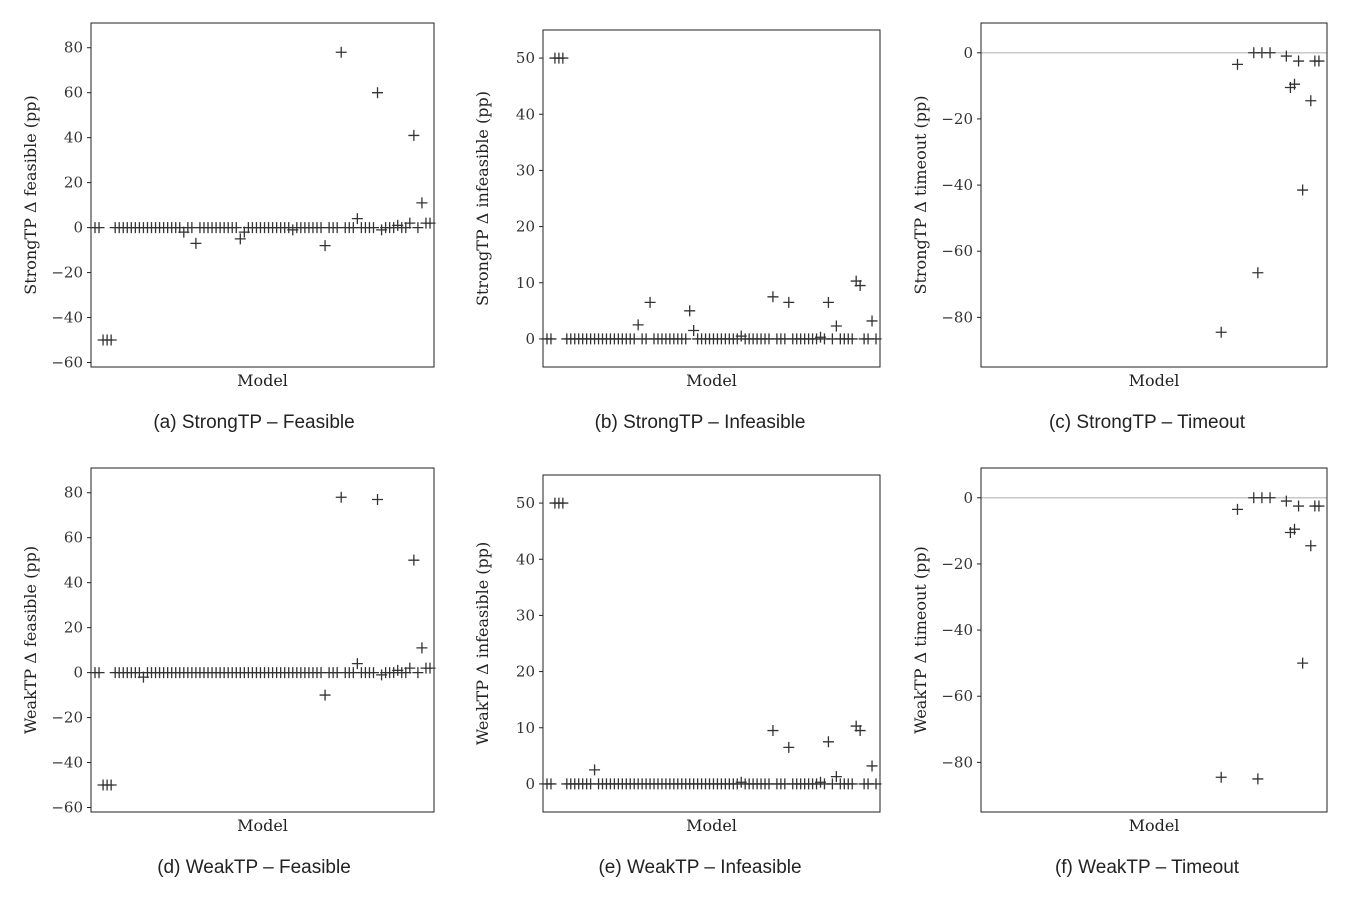 This screenshot has width=1345, height=898. Describe the element at coordinates (525, 503) in the screenshot. I see `ytick-label-e: 50` at that location.